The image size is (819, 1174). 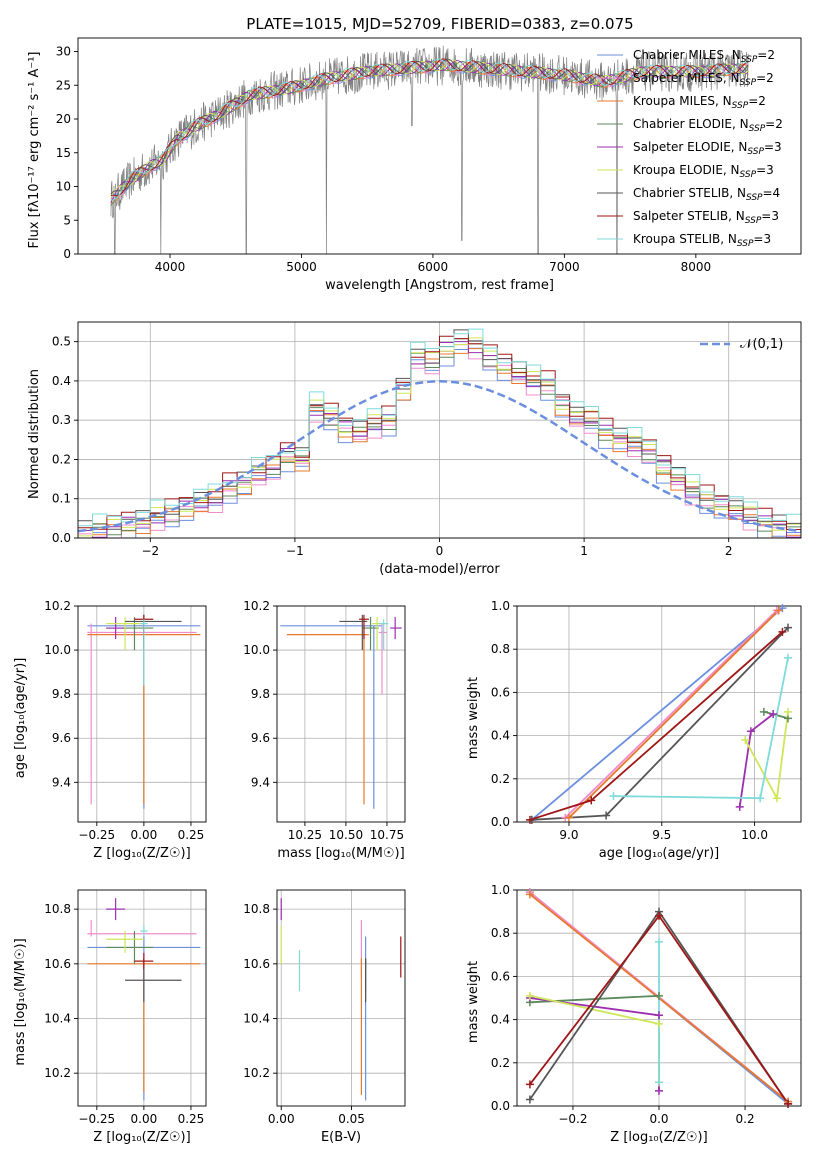 I want to click on y-tick-label: 25, so click(x=63, y=85).